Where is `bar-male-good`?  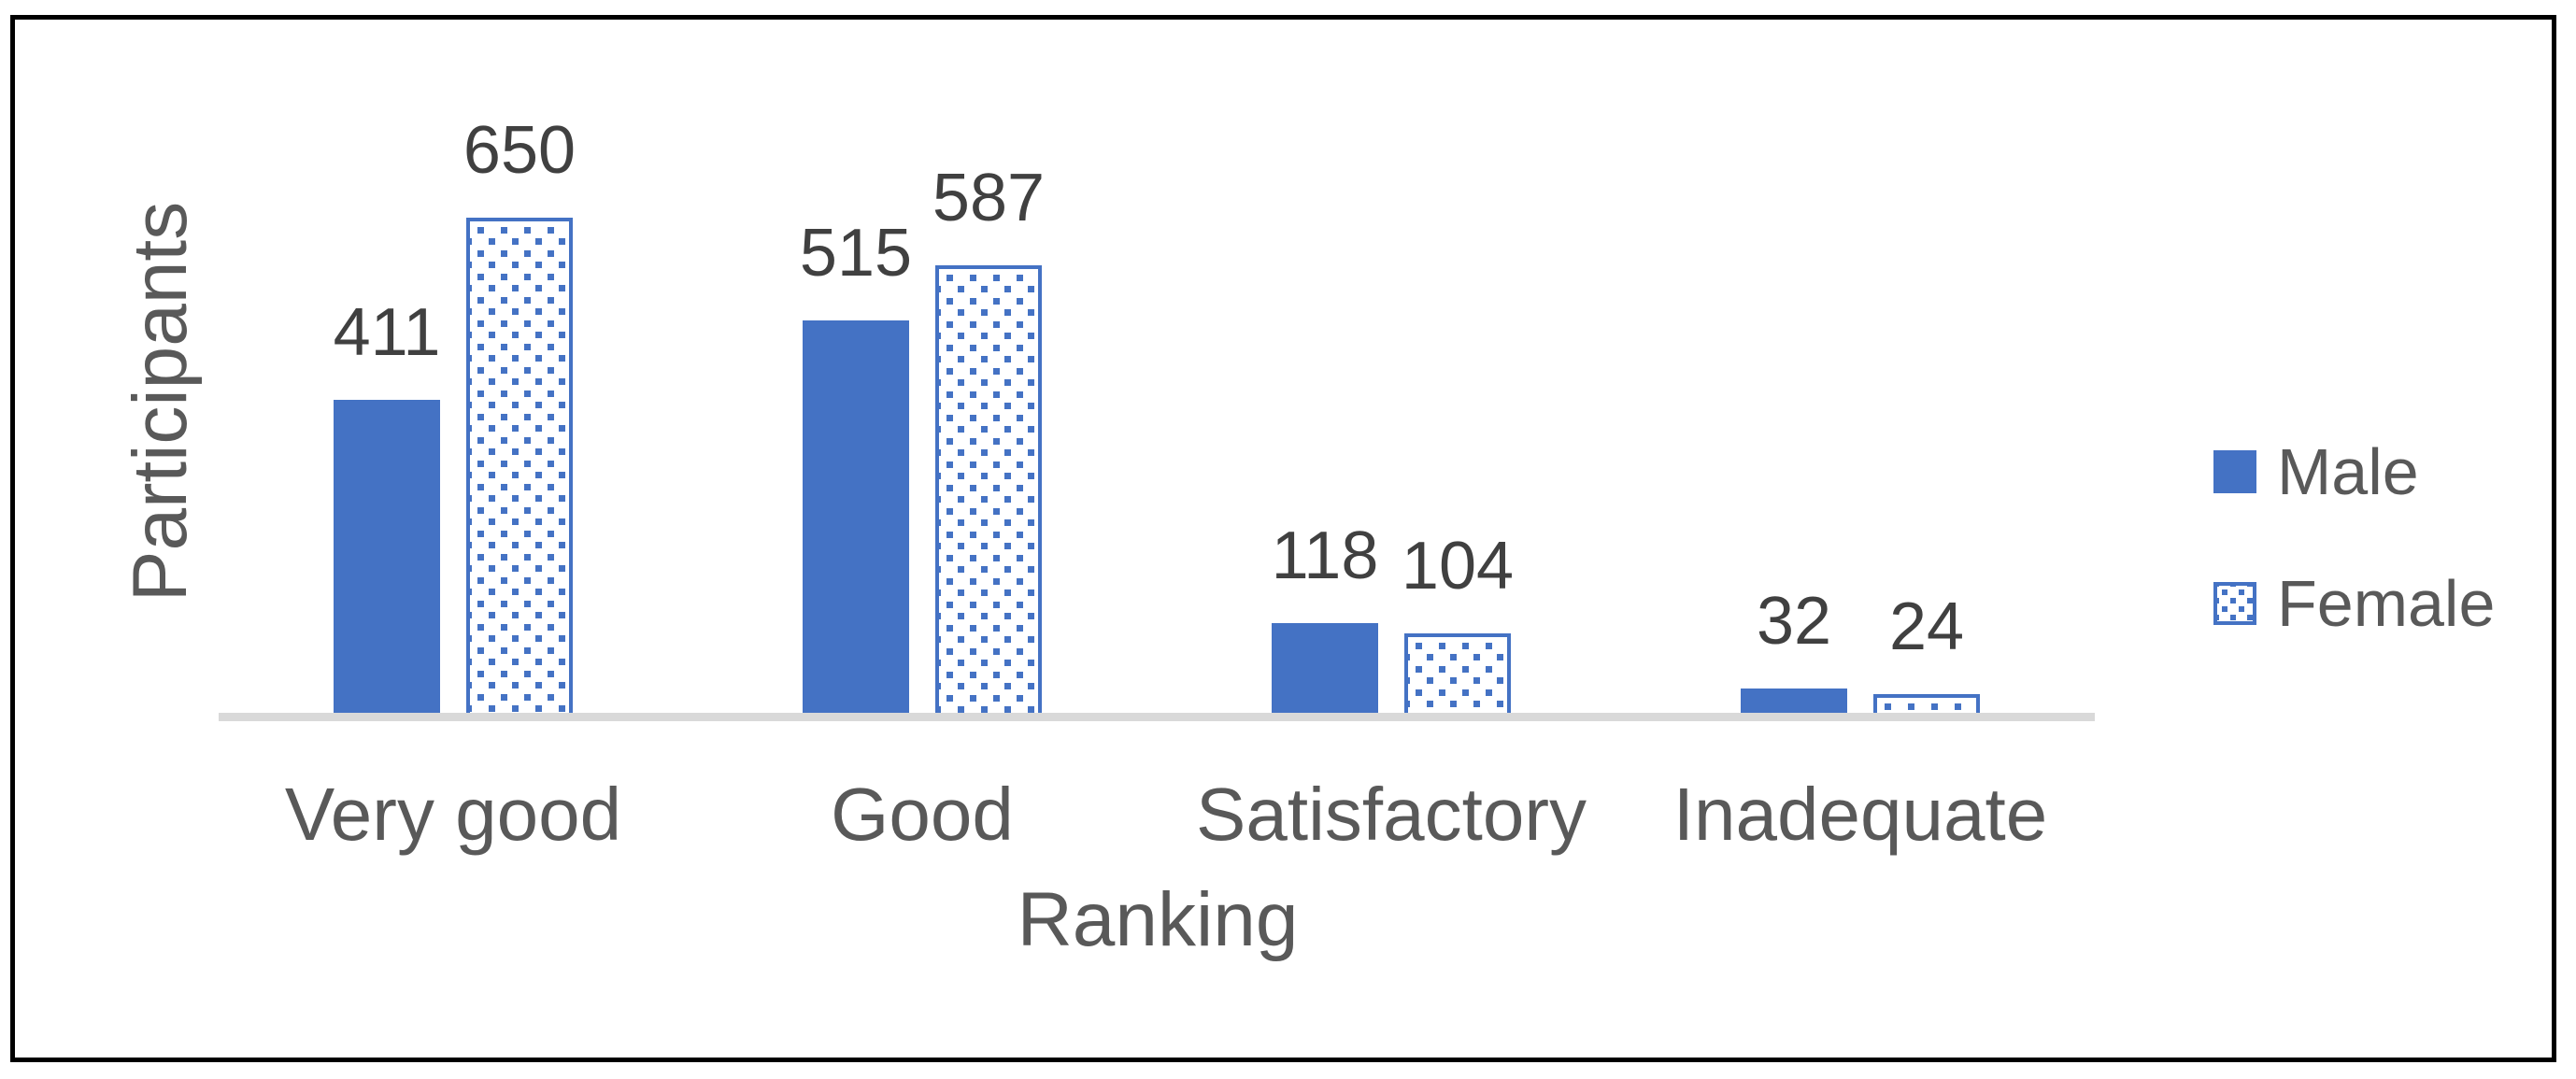
bar-male-good is located at coordinates (856, 516).